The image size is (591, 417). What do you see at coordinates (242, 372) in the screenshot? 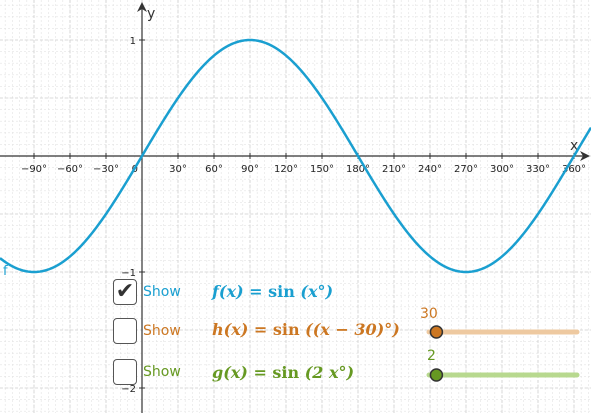
I see `formula-g-lhs: g(x) =` at bounding box center [242, 372].